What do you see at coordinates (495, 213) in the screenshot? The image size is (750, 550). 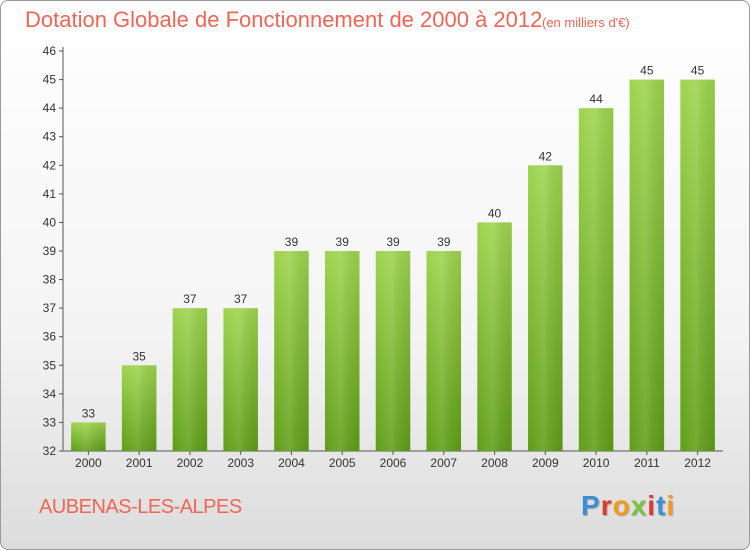 I see `data-label: 40` at bounding box center [495, 213].